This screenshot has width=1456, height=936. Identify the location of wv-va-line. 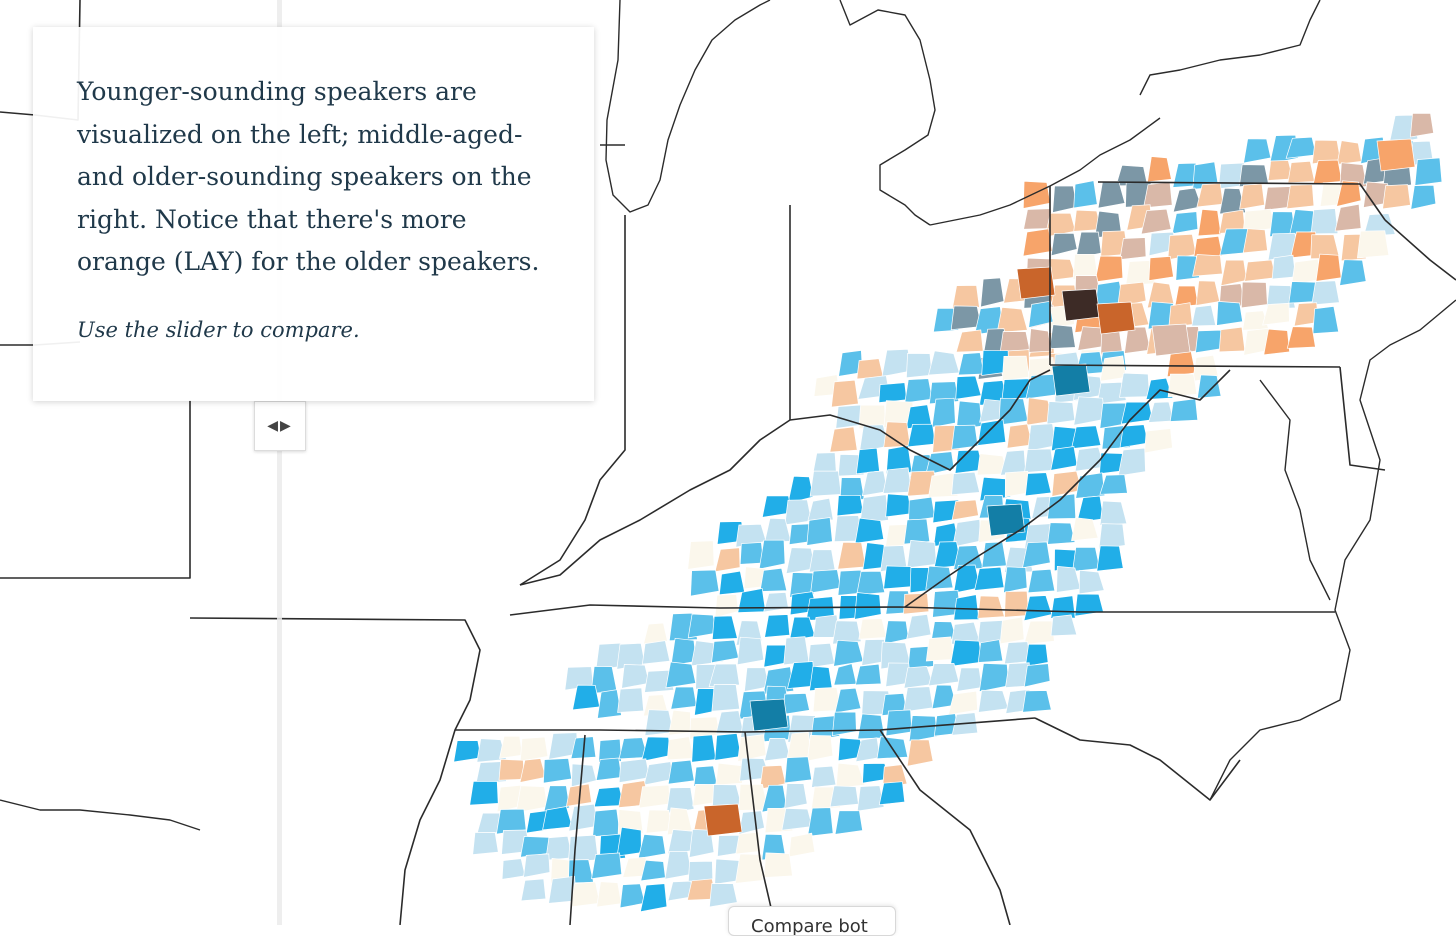
(1067, 488).